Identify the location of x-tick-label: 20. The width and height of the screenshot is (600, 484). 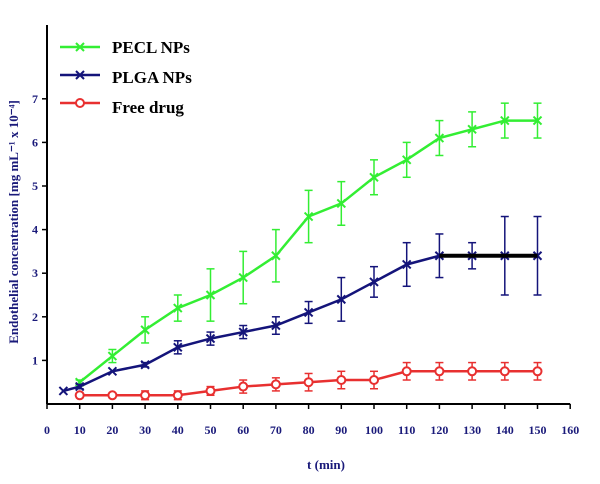
(112, 430).